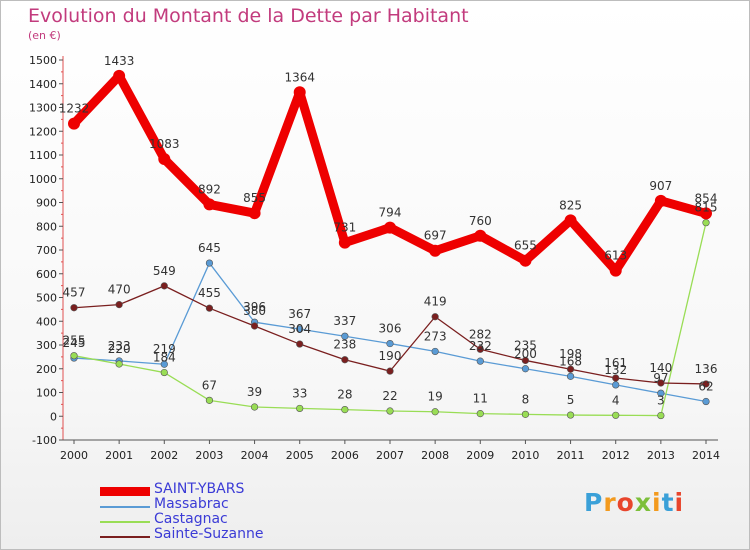 Image resolution: width=750 pixels, height=550 pixels. Describe the element at coordinates (526, 399) in the screenshot. I see `data-label: 8` at that location.